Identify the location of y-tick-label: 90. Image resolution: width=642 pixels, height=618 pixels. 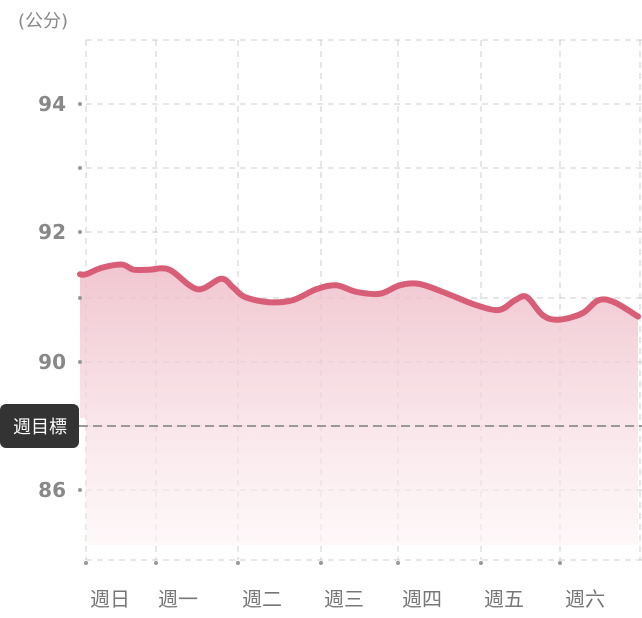
(52, 362).